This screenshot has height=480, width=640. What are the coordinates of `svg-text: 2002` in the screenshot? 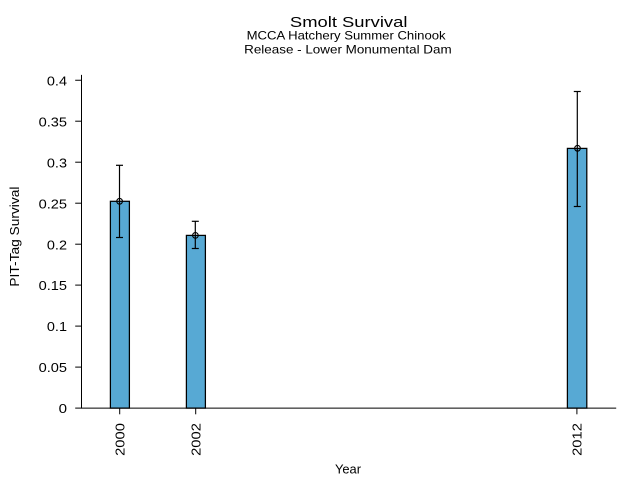 It's located at (196, 439).